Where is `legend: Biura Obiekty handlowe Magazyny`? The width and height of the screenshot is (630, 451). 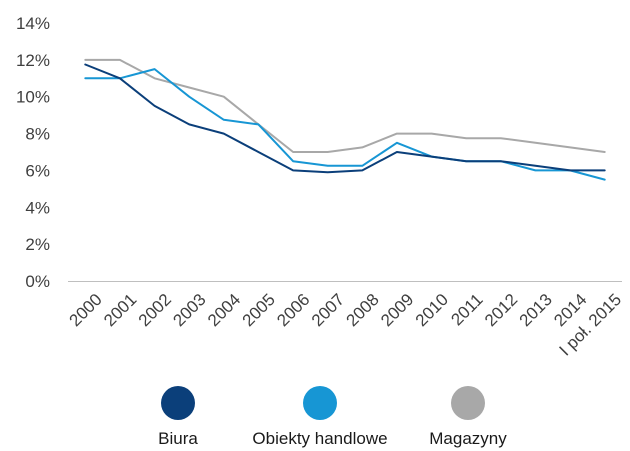 legend: Biura Obiekty handlowe Magazyny is located at coordinates (332, 417).